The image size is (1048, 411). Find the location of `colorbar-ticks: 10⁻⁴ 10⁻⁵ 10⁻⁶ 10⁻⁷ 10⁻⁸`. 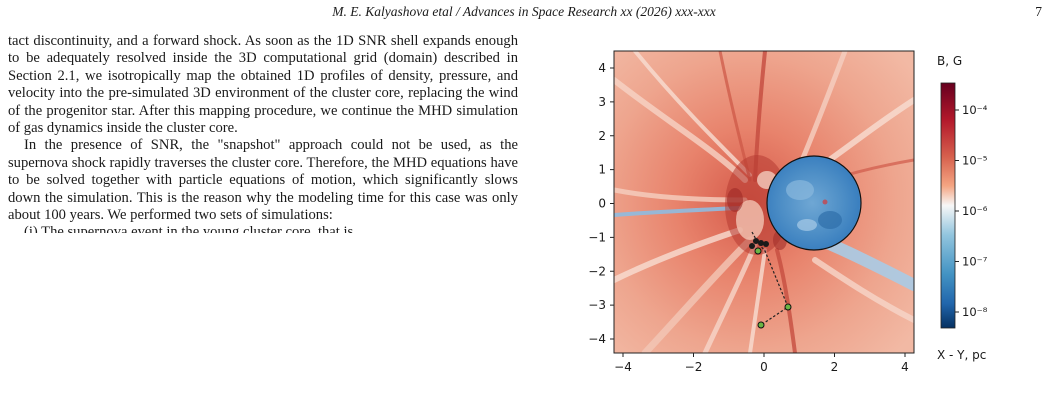

colorbar-ticks: 10⁻⁴ 10⁻⁵ 10⁻⁶ 10⁻⁷ 10⁻⁸ is located at coordinates (971, 211).